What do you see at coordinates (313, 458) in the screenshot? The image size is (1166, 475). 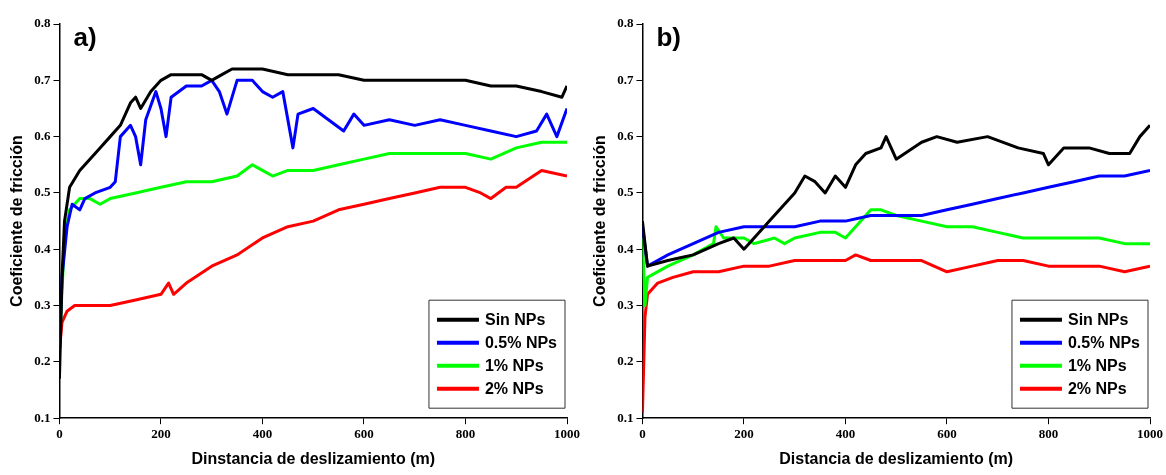 I see `x-axis-title: Dinstancia de deslizamiento (m)` at bounding box center [313, 458].